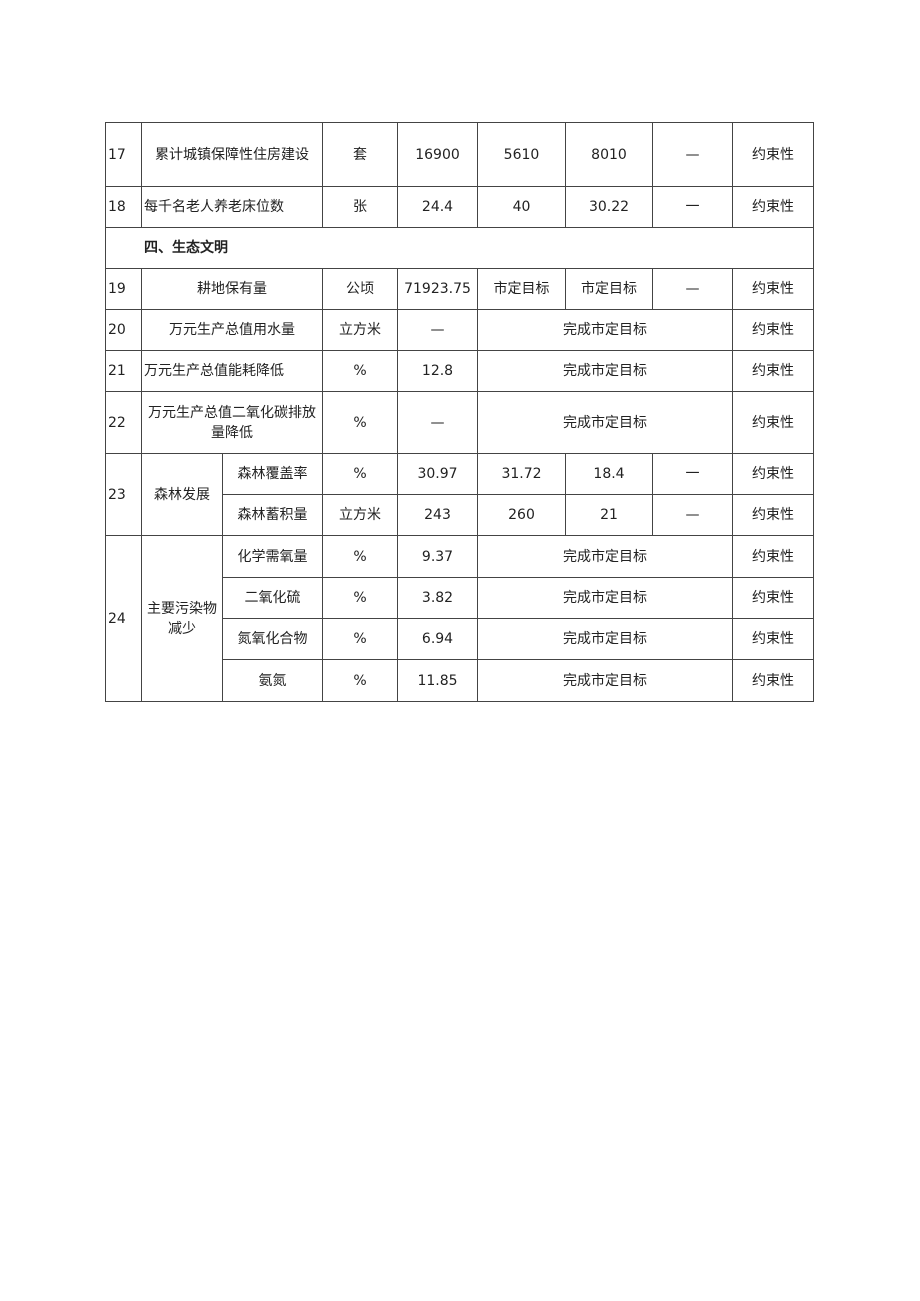 The width and height of the screenshot is (920, 1301). I want to click on table-row: 24 主要污染物减少 化学需氧量 % 9.37 完成市定目标 约束性, so click(459, 618).